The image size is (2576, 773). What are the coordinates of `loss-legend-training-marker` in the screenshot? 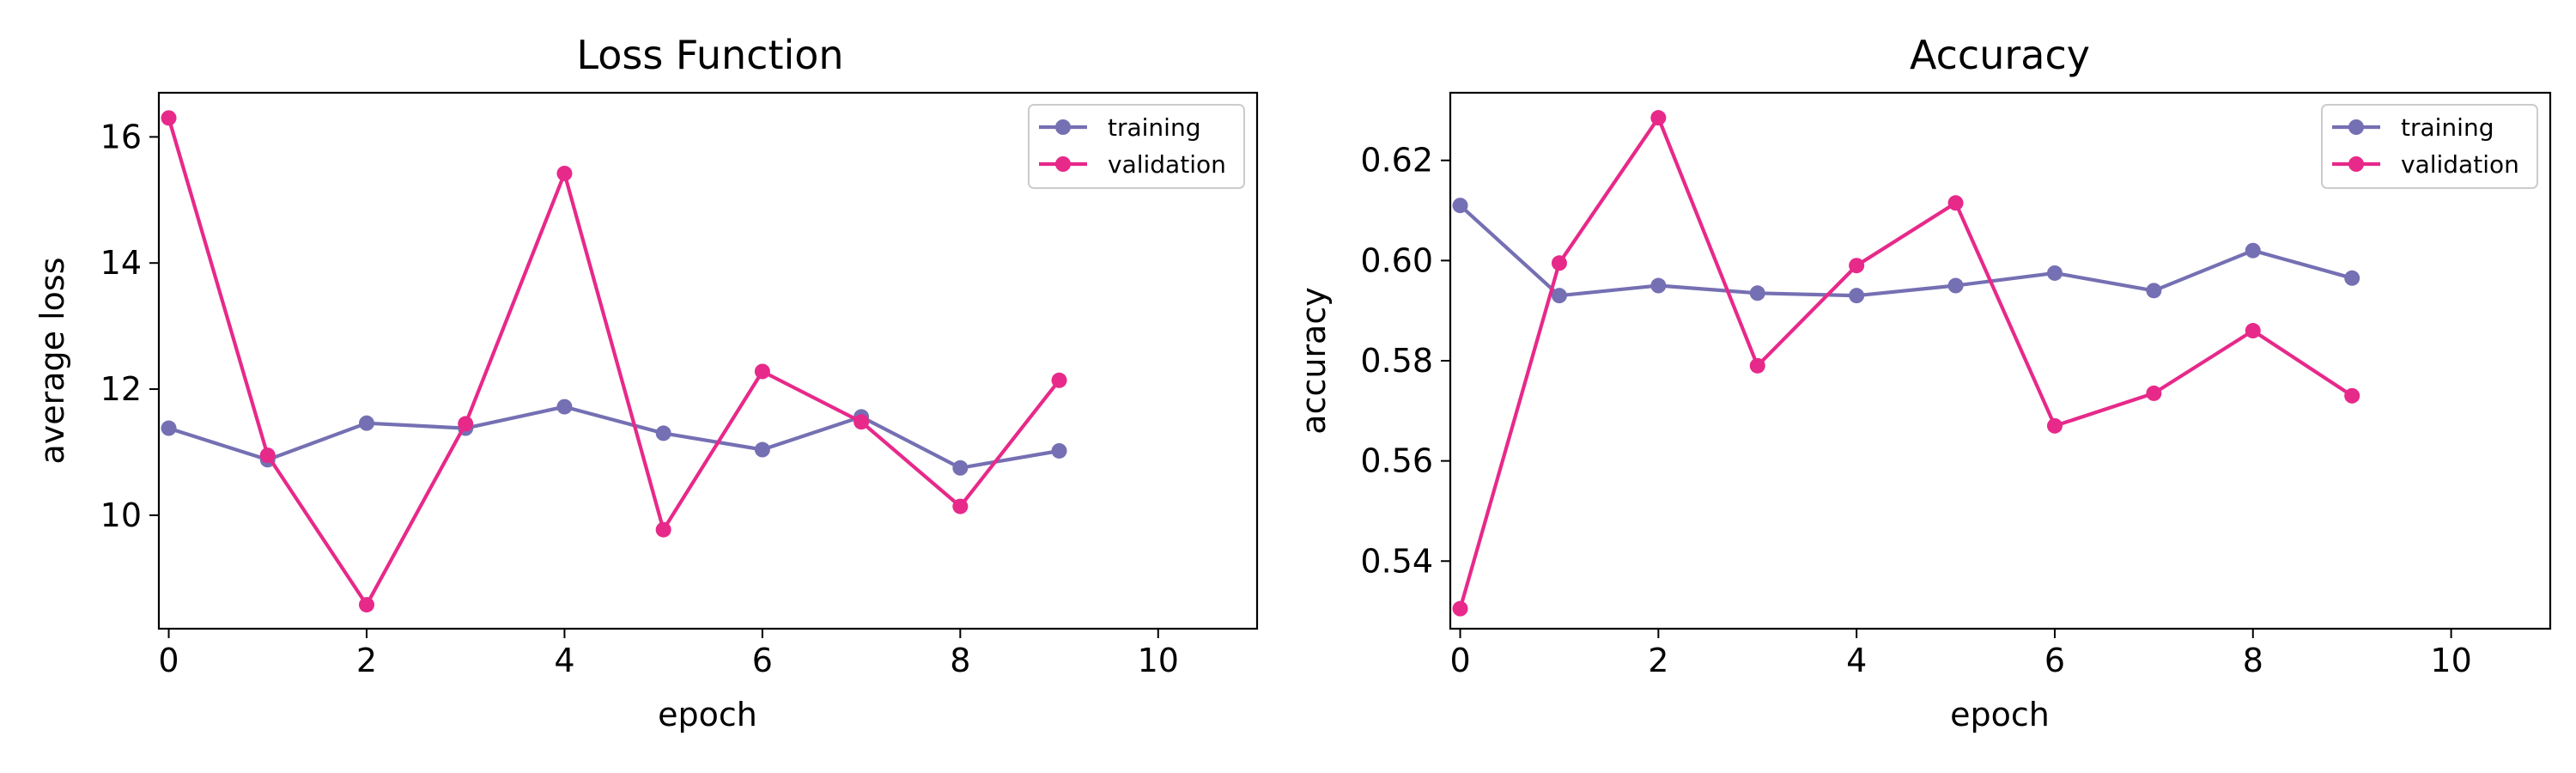 It's located at (1063, 127).